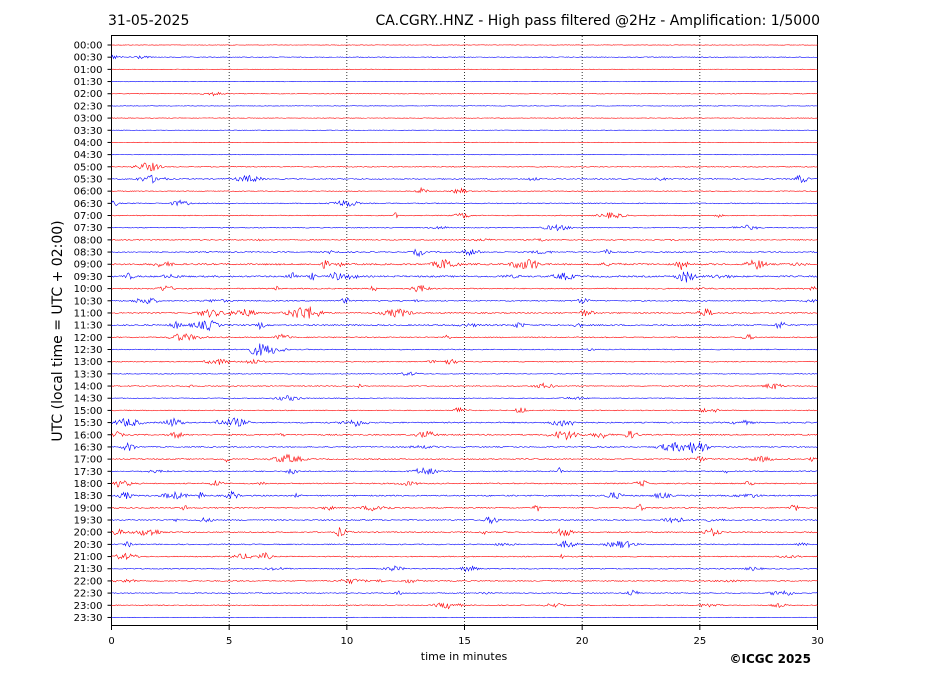 The height and width of the screenshot is (696, 927). What do you see at coordinates (88, 533) in the screenshot?
I see `ytick-label: 20:00` at bounding box center [88, 533].